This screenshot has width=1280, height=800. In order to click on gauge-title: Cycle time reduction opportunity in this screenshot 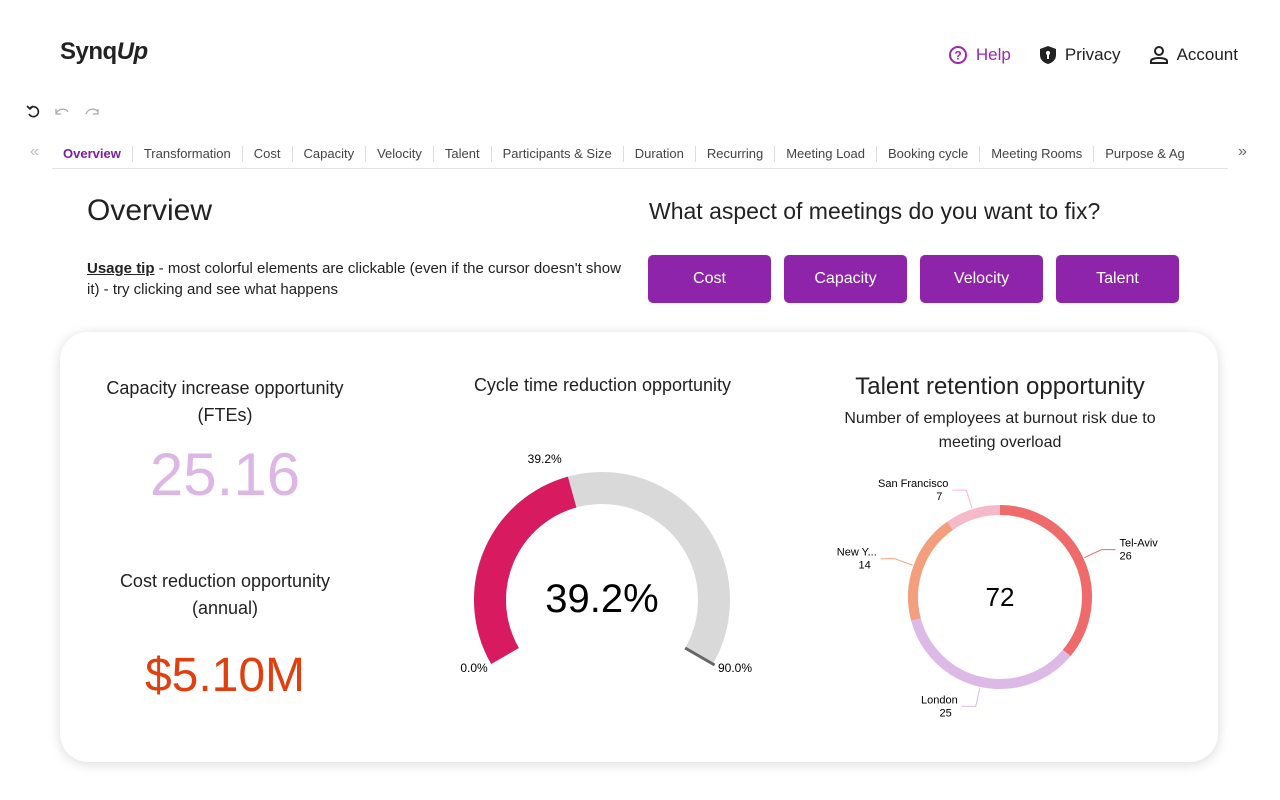, I will do `click(602, 385)`.